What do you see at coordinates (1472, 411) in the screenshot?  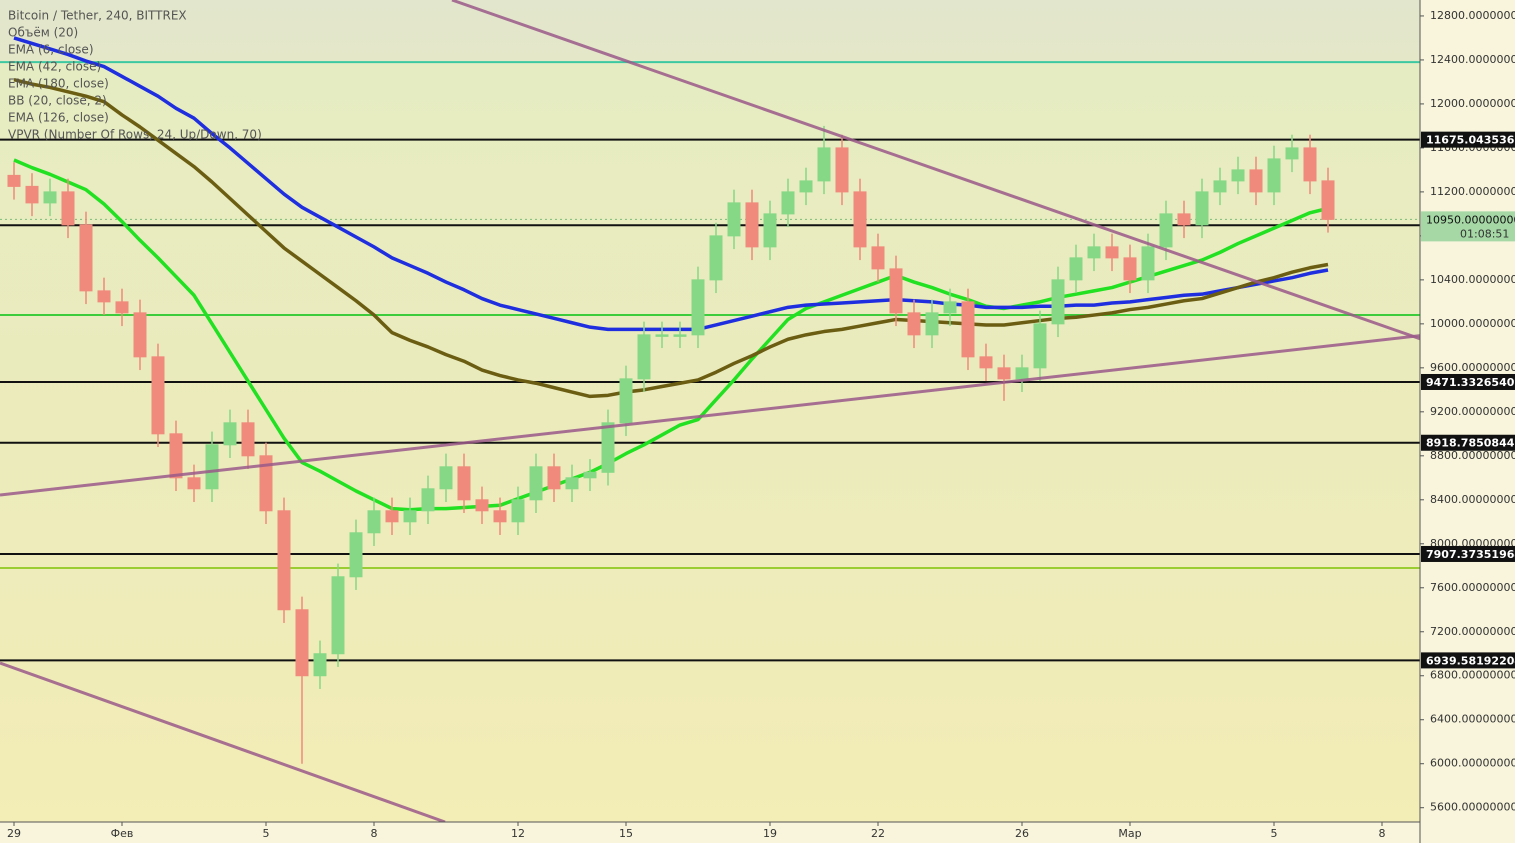 I see `y-tick-label: 9200.00000000` at bounding box center [1472, 411].